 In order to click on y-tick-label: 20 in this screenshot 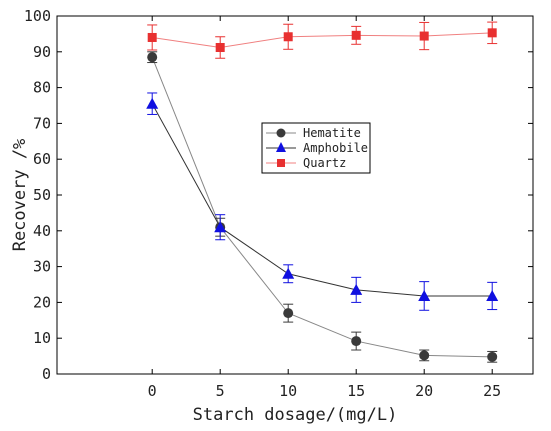, I will do `click(42, 302)`.